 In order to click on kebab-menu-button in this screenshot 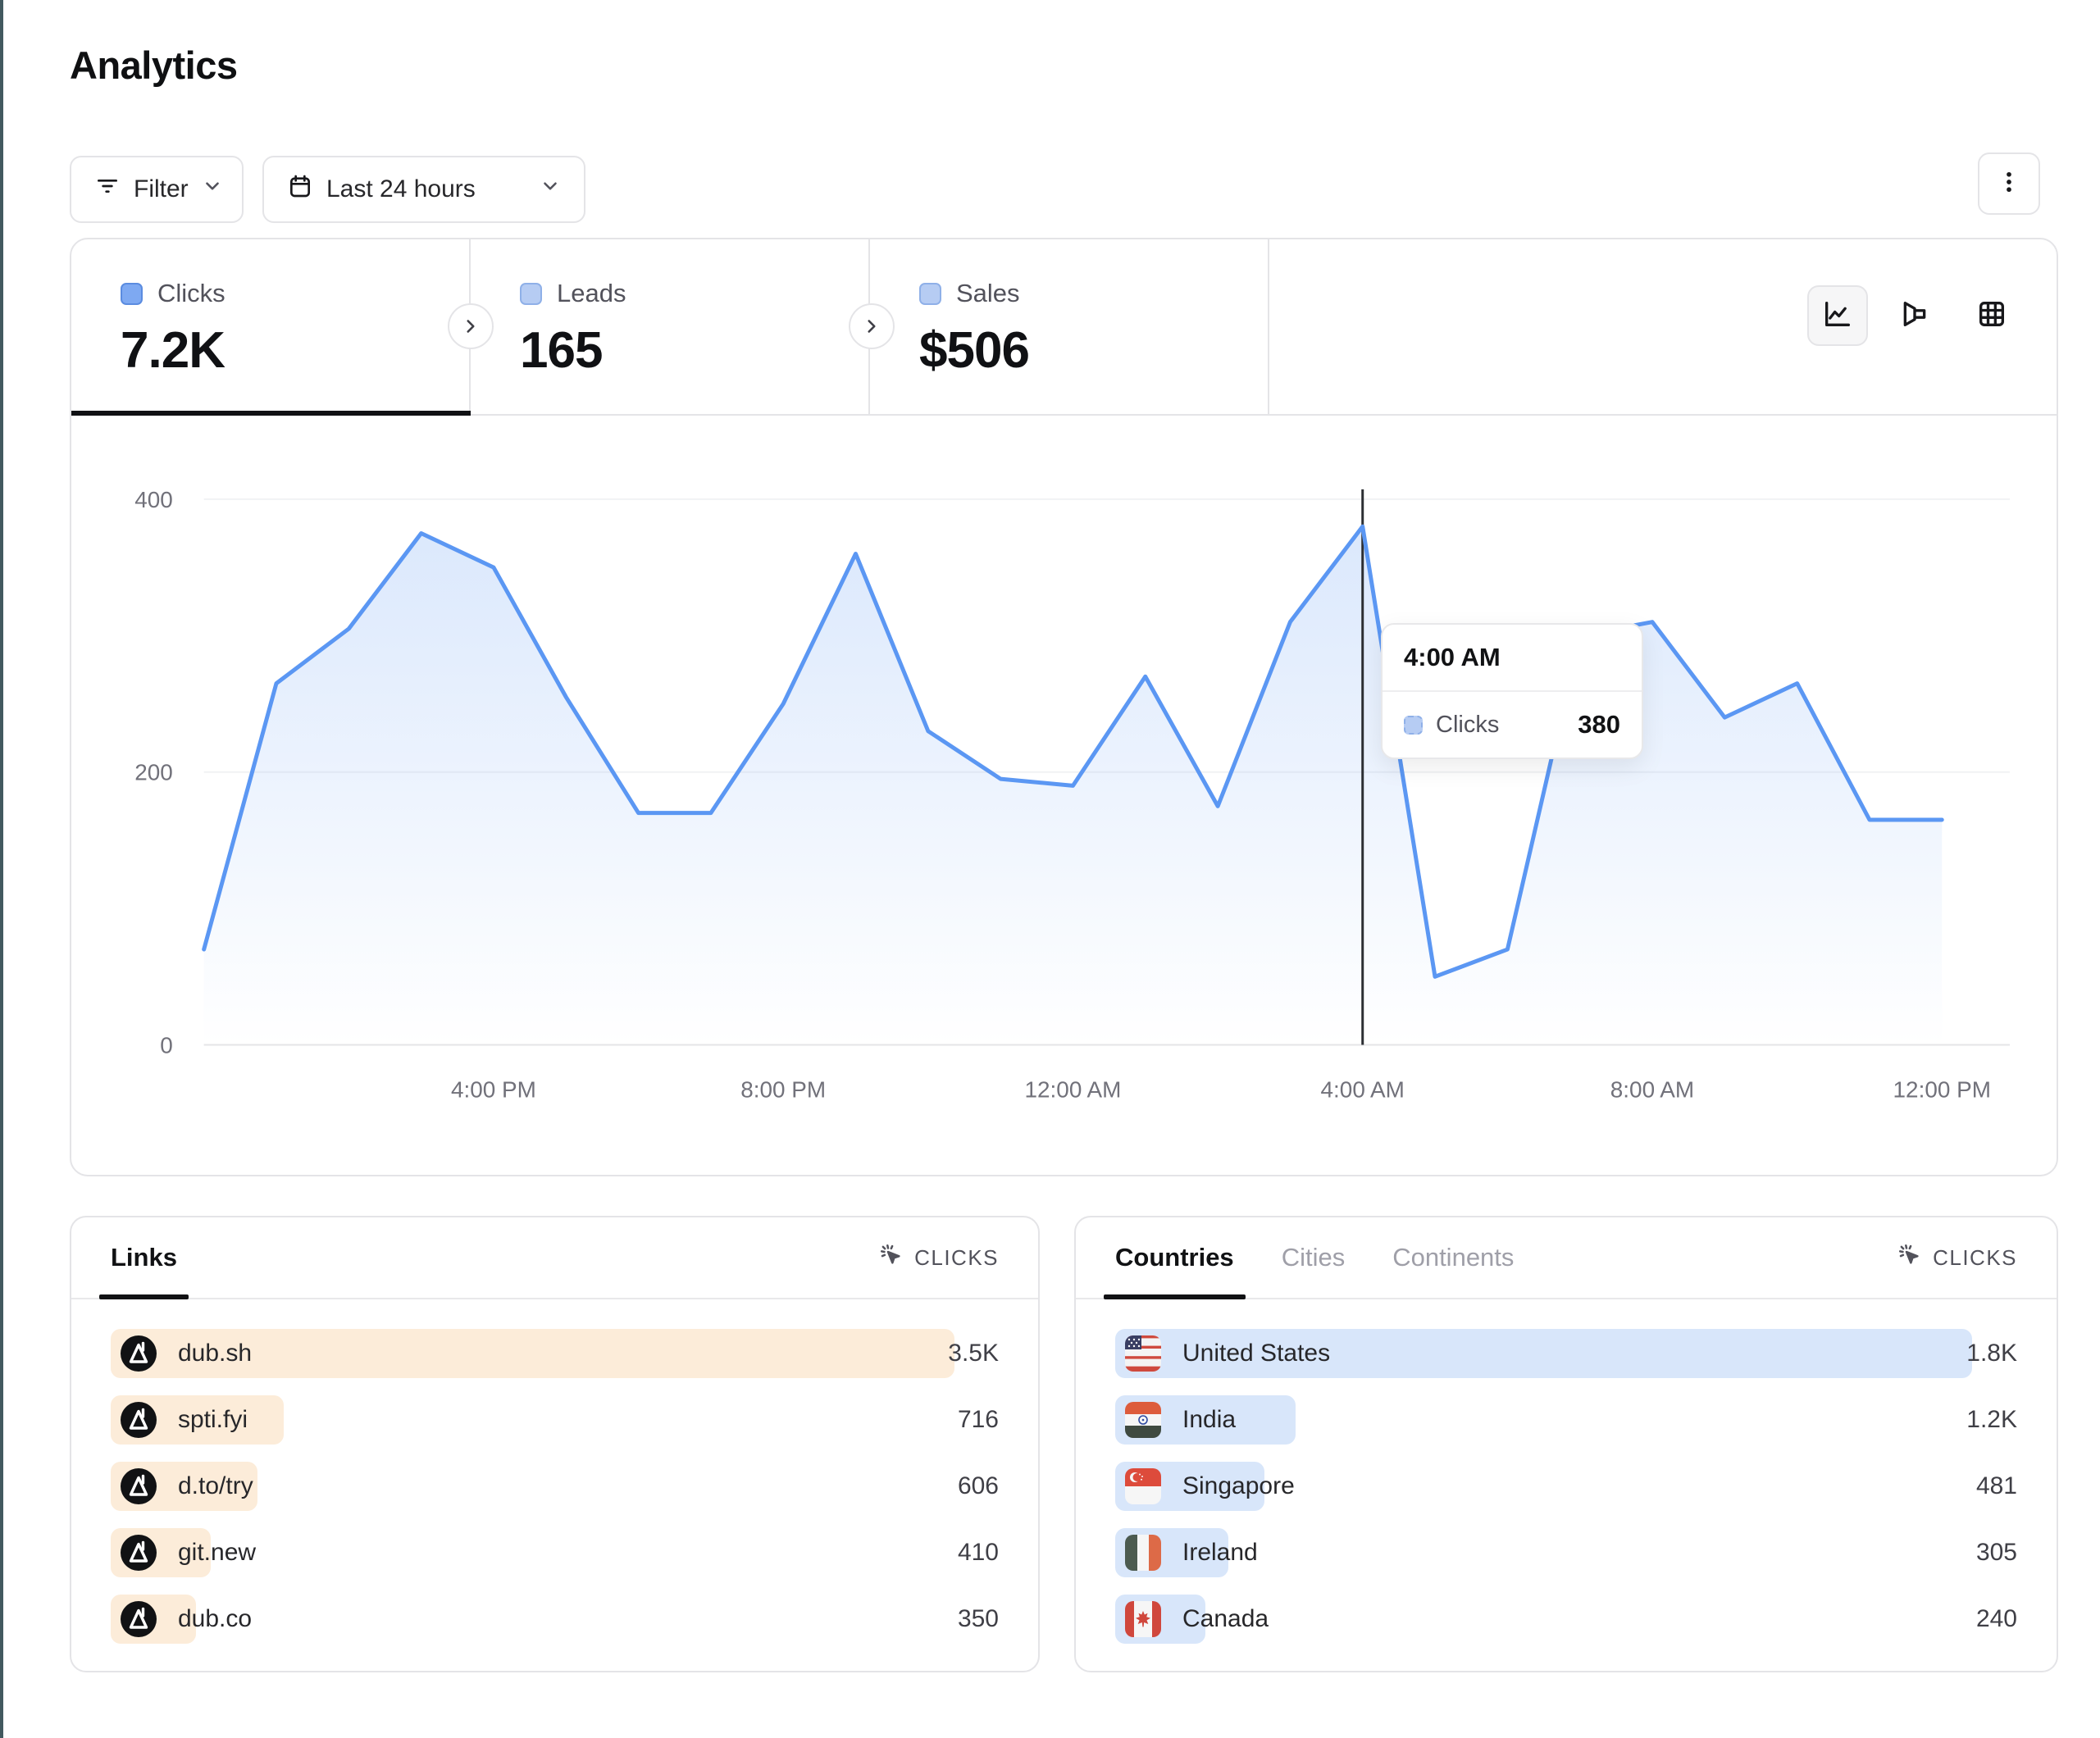, I will do `click(2009, 183)`.